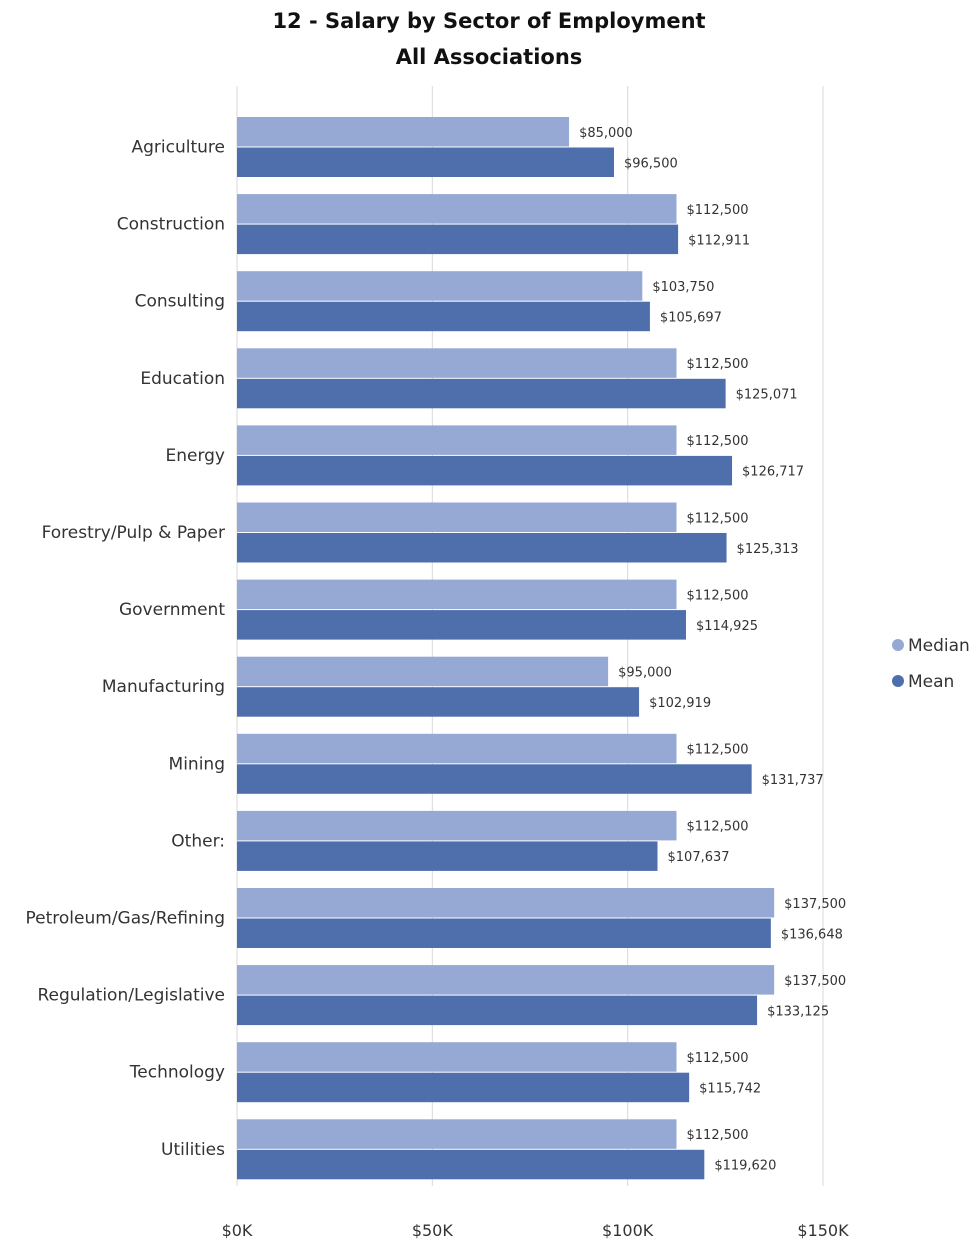 This screenshot has height=1243, width=979. I want to click on value-axis: $0K $50K $100K $150K, so click(536, 1230).